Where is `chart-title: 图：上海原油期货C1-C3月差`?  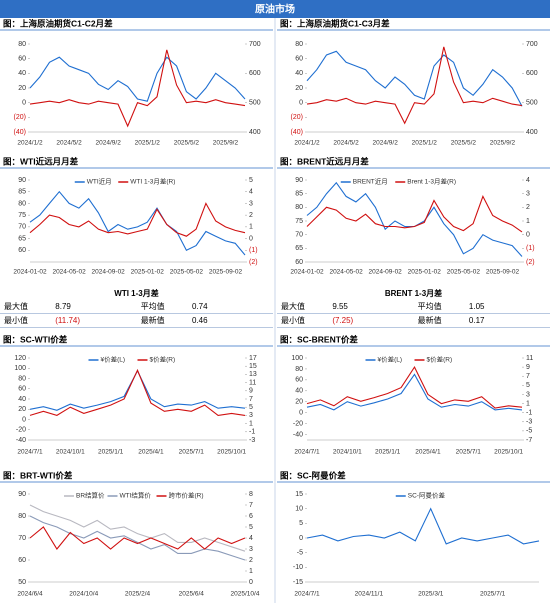
chart-title: 图：上海原油期货C1-C3月差 is located at coordinates (335, 23).